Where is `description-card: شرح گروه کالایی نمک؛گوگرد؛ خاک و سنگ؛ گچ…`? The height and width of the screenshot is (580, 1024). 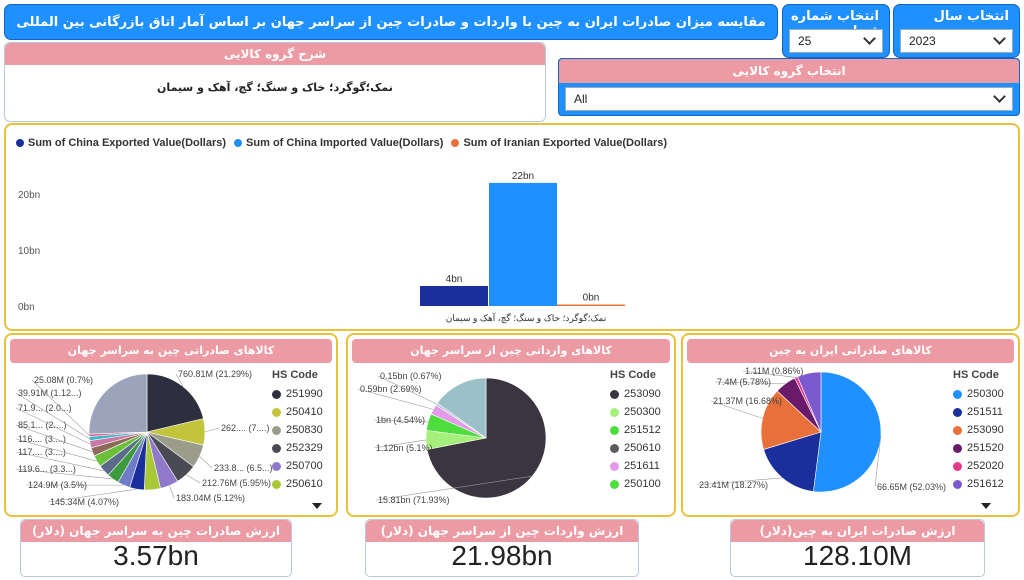
description-card: شرح گروه کالایی نمک؛گوگرد؛ خاک و سنگ؛ گچ… is located at coordinates (275, 82).